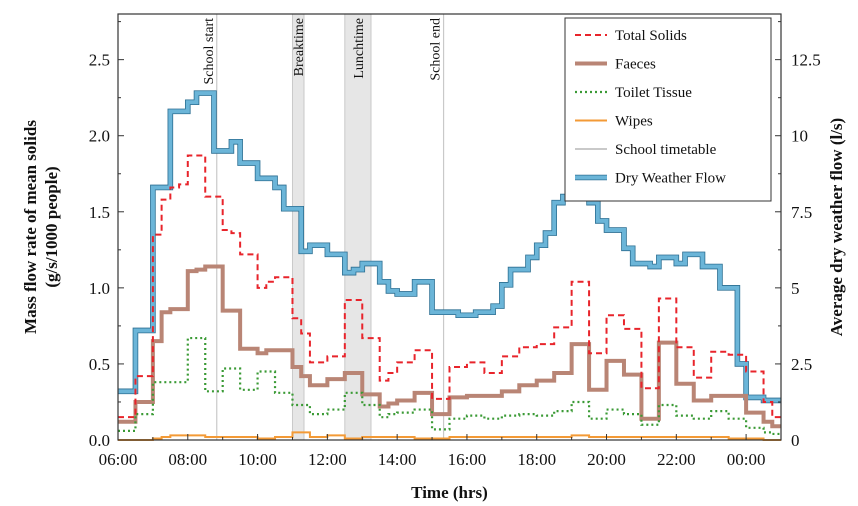  Describe the element at coordinates (99, 440) in the screenshot. I see `y-left-tick-label: 0.0` at that location.